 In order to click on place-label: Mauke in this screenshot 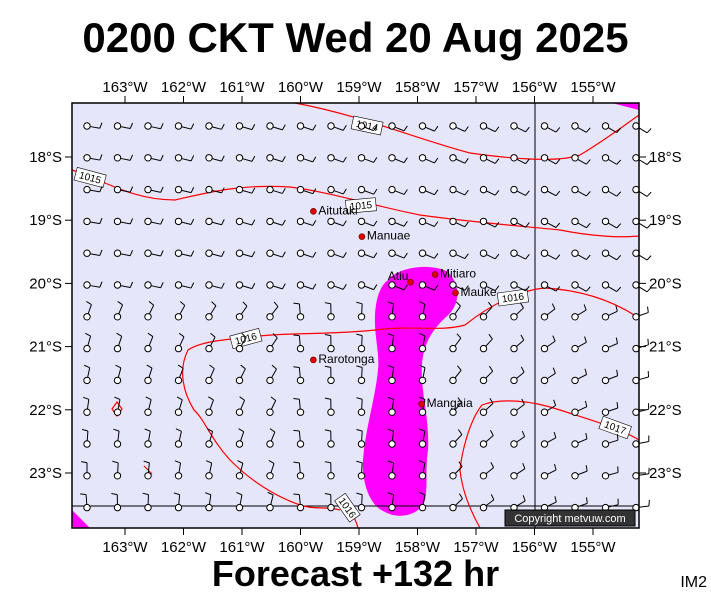, I will do `click(479, 292)`.